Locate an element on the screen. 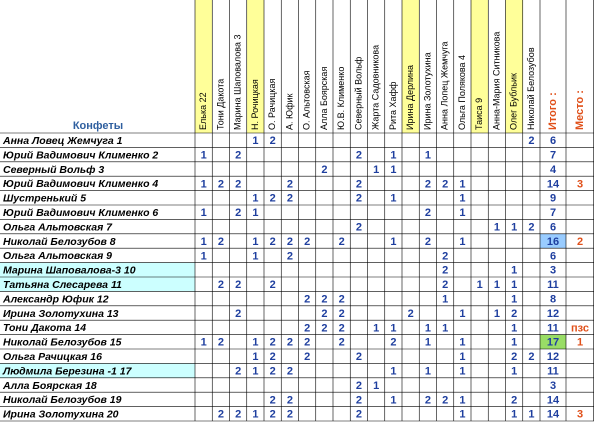 This screenshot has height=422, width=594. row-highlight is located at coordinates (97, 370).